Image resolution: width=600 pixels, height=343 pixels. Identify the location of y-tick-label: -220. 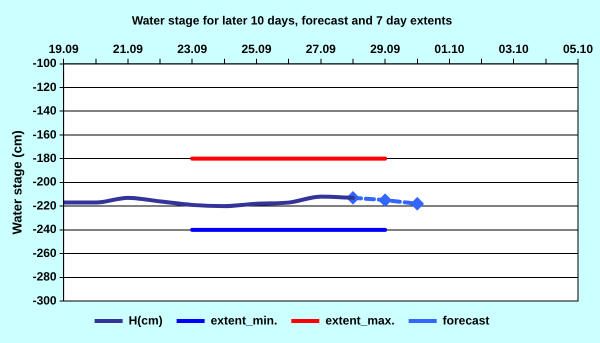
(44, 205).